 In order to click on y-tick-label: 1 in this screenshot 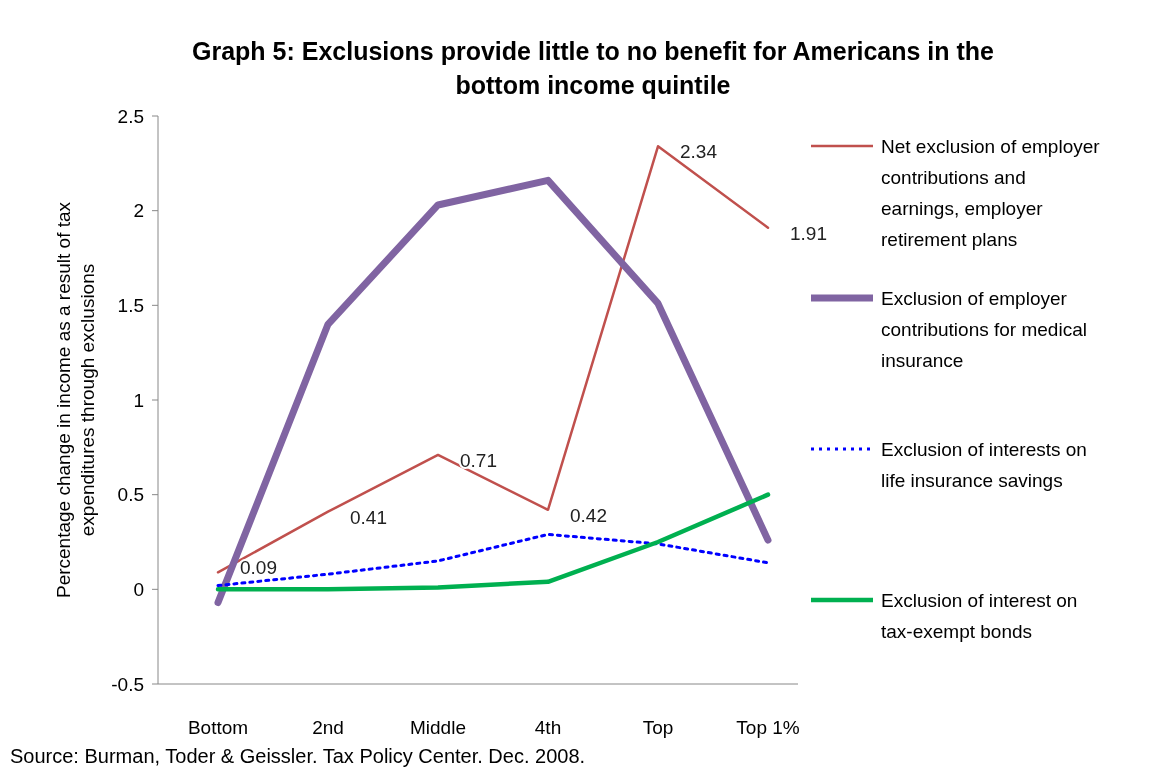, I will do `click(138, 400)`.